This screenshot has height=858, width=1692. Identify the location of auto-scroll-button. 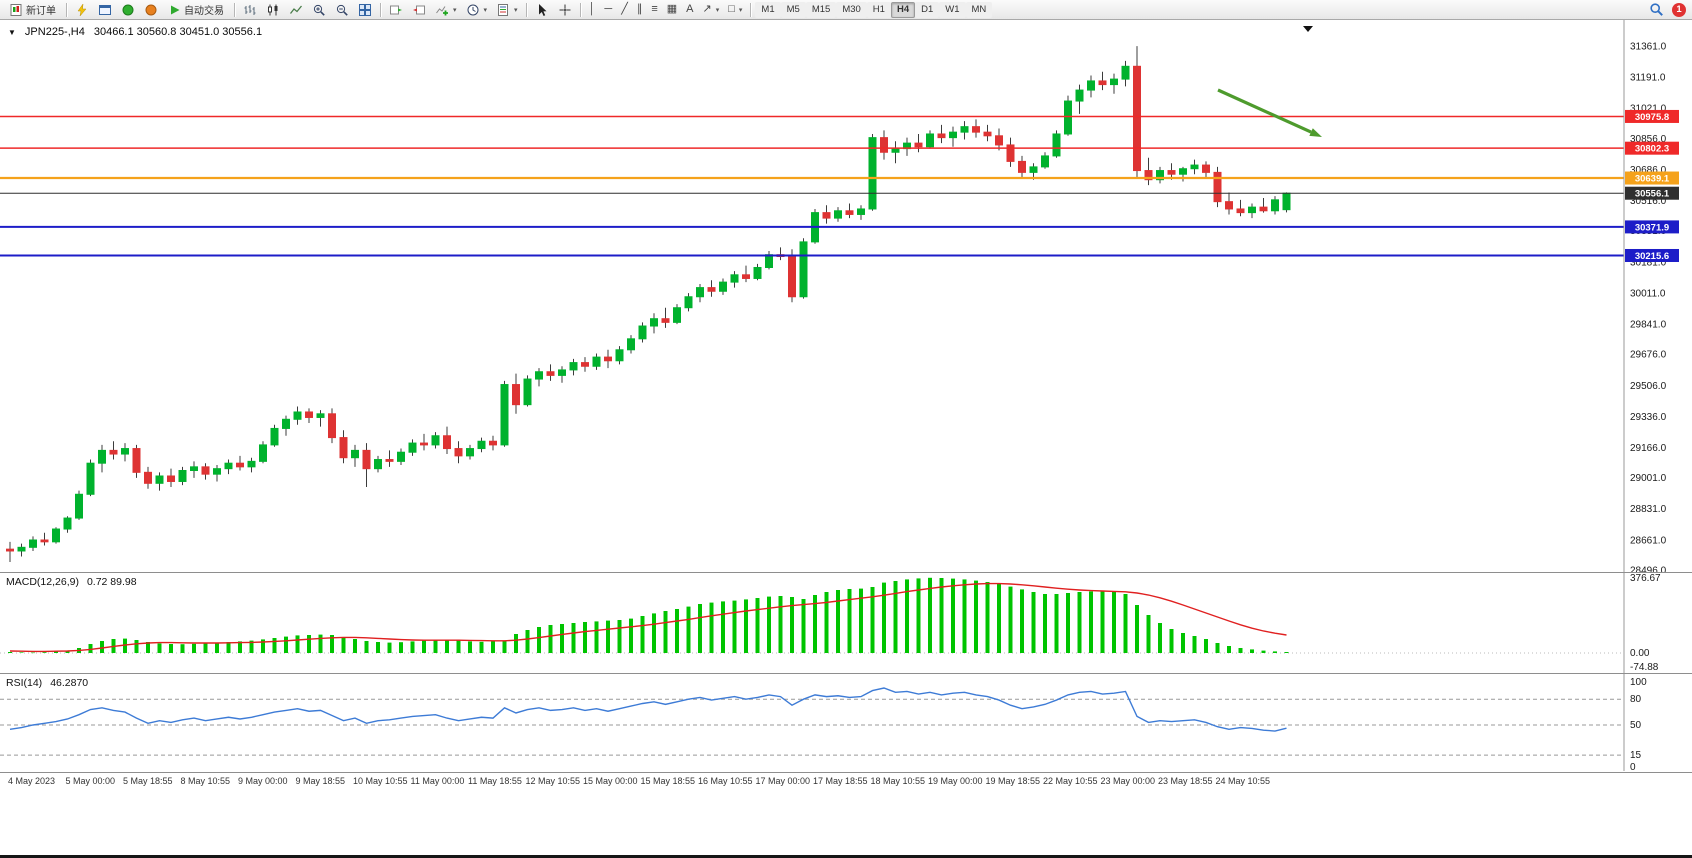
(396, 9).